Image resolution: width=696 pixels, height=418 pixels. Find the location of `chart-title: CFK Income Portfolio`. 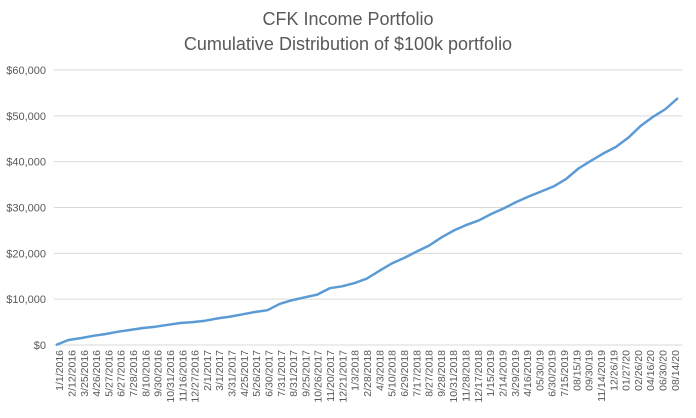

chart-title: CFK Income Portfolio is located at coordinates (348, 19).